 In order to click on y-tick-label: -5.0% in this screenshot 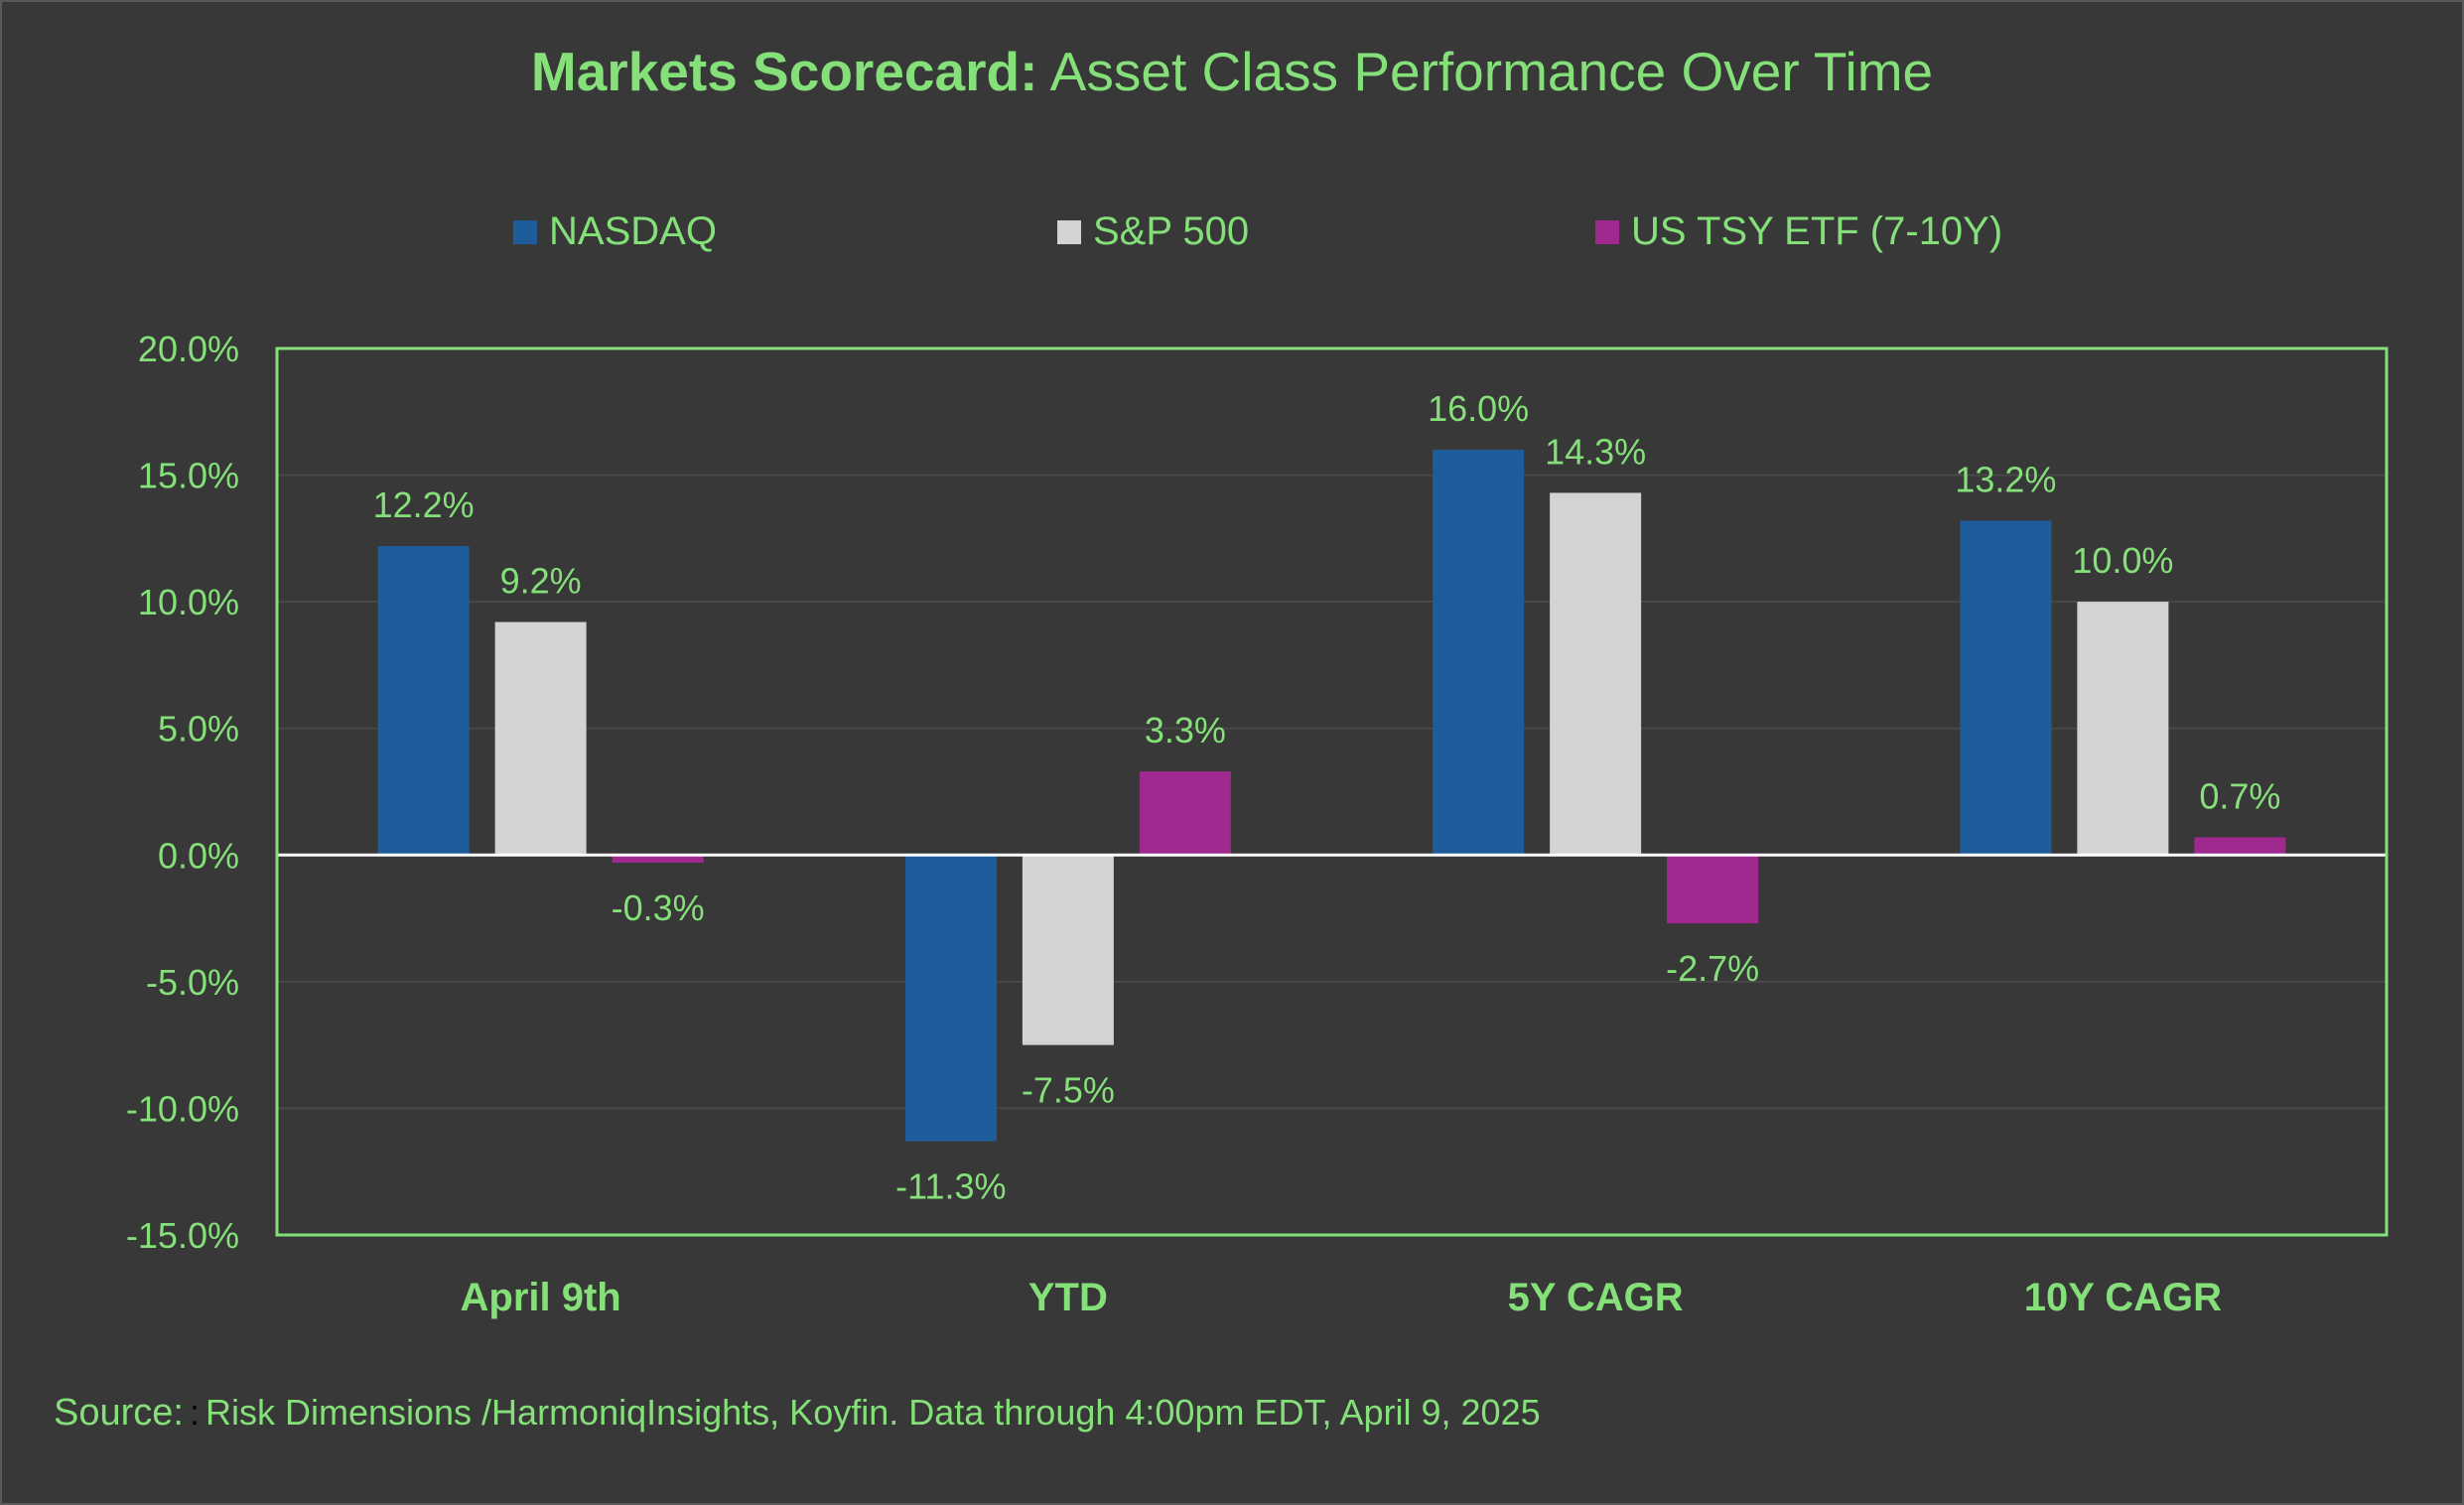, I will do `click(192, 982)`.